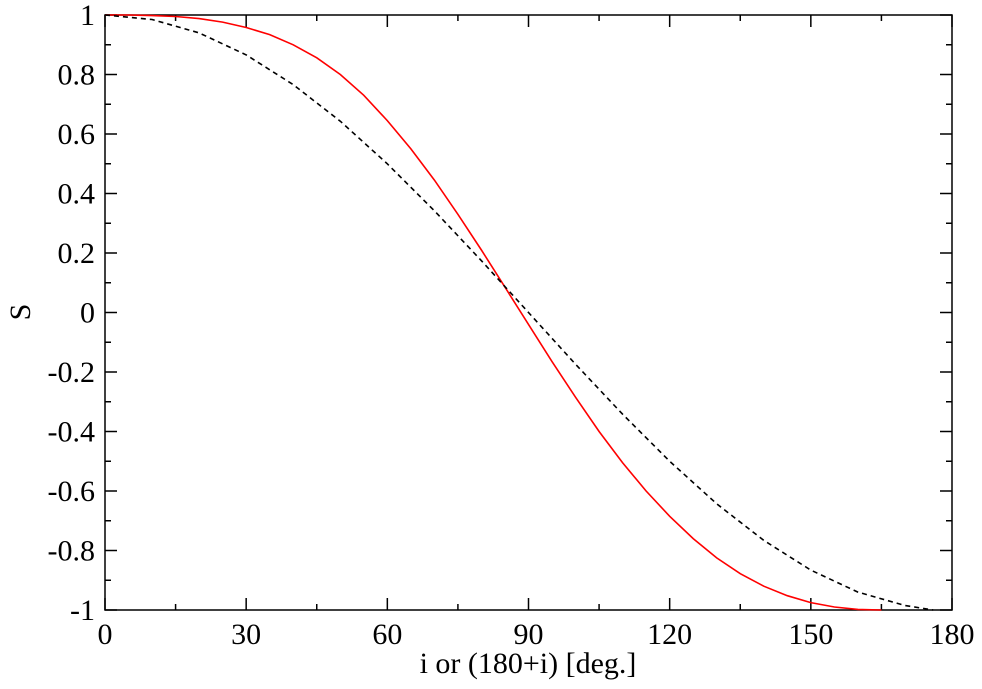 This screenshot has height=689, width=982. I want to click on y-tick-label: 1, so click(87, 16).